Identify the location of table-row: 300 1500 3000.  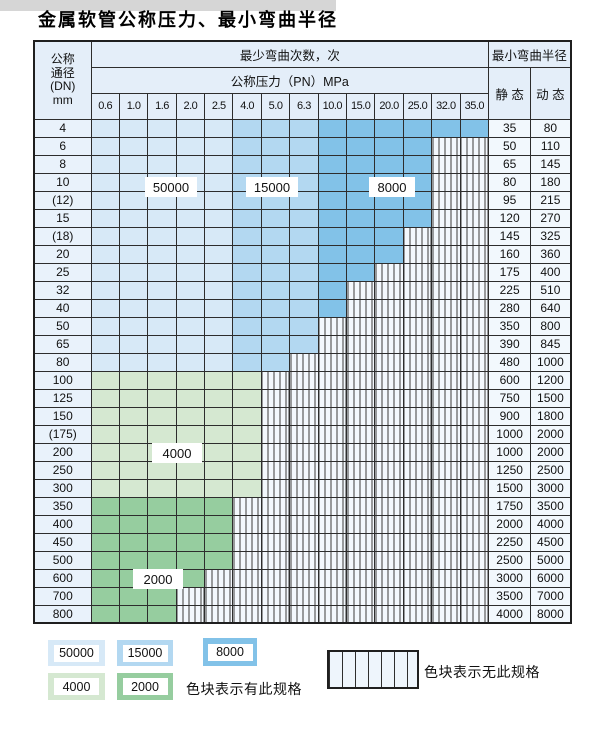
(302, 488).